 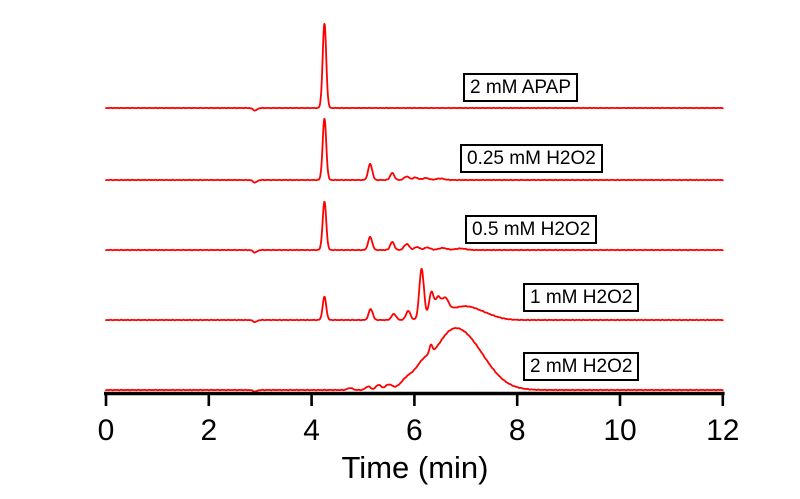 I want to click on x-tick-label: 4, so click(x=311, y=430).